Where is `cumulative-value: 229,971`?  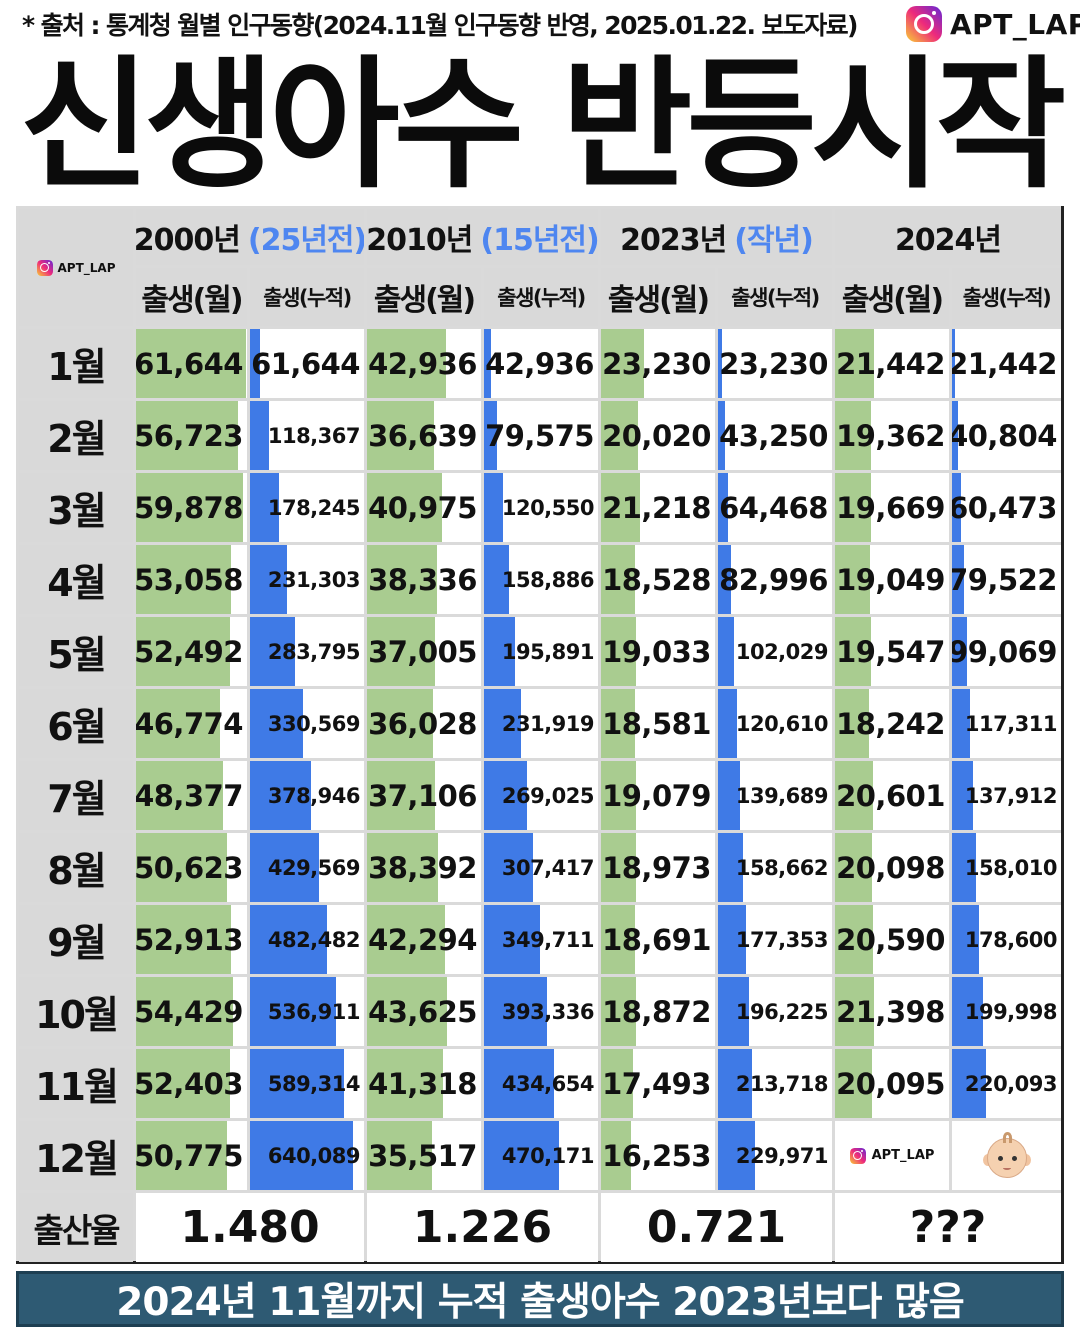
cumulative-value: 229,971 is located at coordinates (782, 1155).